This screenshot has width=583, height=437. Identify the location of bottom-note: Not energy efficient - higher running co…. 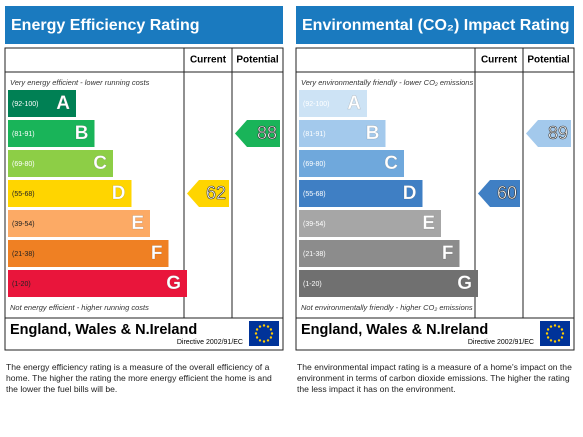
(79, 307).